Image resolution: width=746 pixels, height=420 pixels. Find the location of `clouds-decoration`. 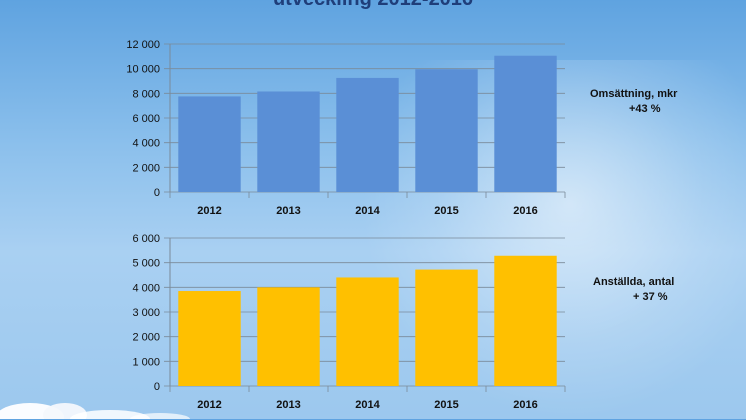

clouds-decoration is located at coordinates (95, 411).